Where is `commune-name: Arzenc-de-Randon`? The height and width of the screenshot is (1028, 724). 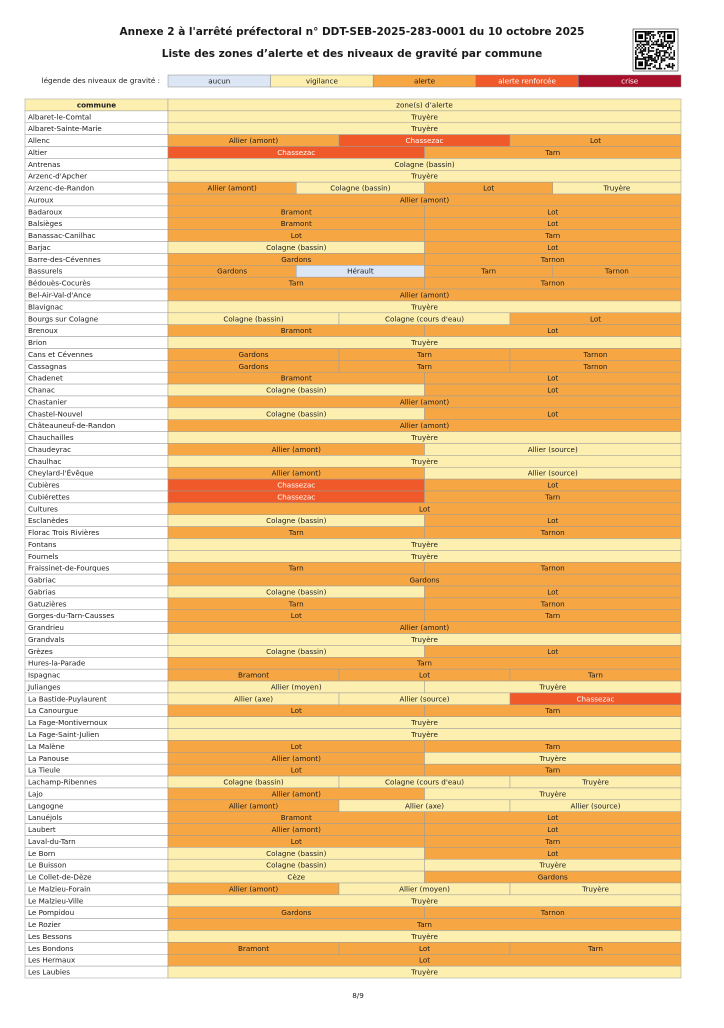 commune-name: Arzenc-de-Randon is located at coordinates (61, 188).